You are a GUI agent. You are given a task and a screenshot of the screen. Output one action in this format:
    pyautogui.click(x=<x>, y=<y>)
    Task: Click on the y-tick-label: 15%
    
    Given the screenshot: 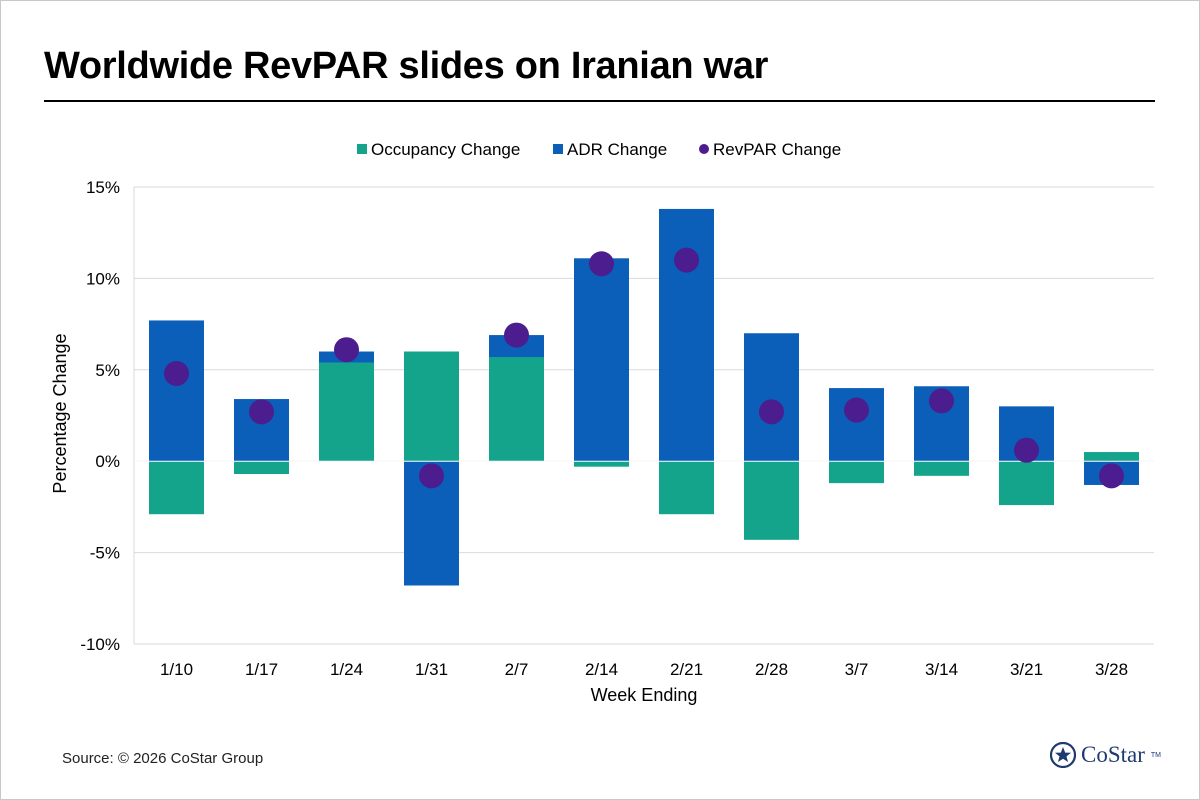 What is the action you would take?
    pyautogui.click(x=103, y=187)
    